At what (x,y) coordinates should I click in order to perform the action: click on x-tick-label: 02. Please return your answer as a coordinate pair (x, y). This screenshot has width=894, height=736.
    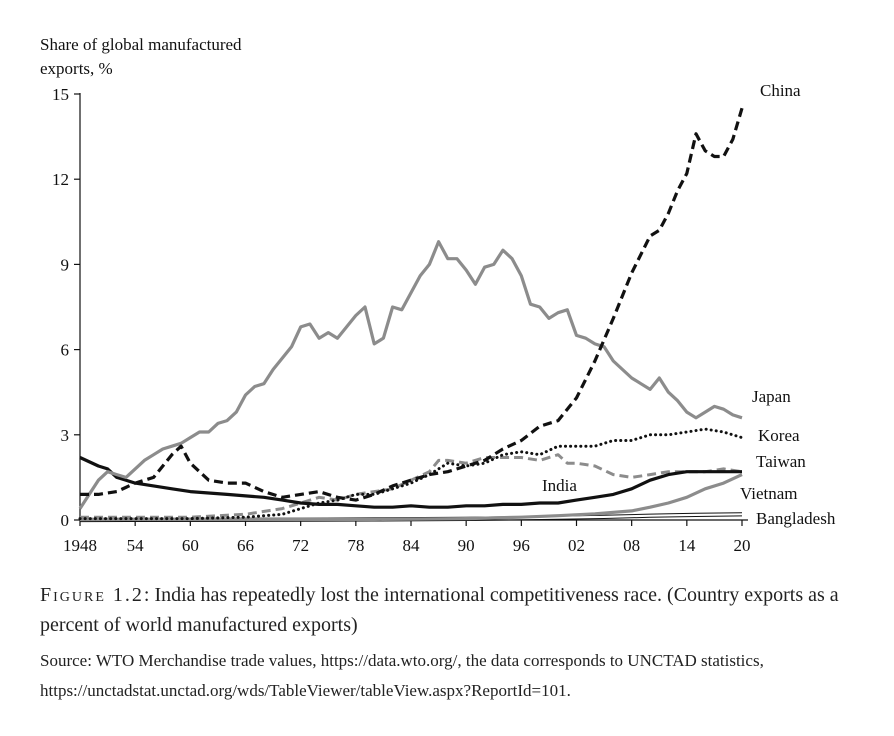
    Looking at the image, I should click on (576, 545).